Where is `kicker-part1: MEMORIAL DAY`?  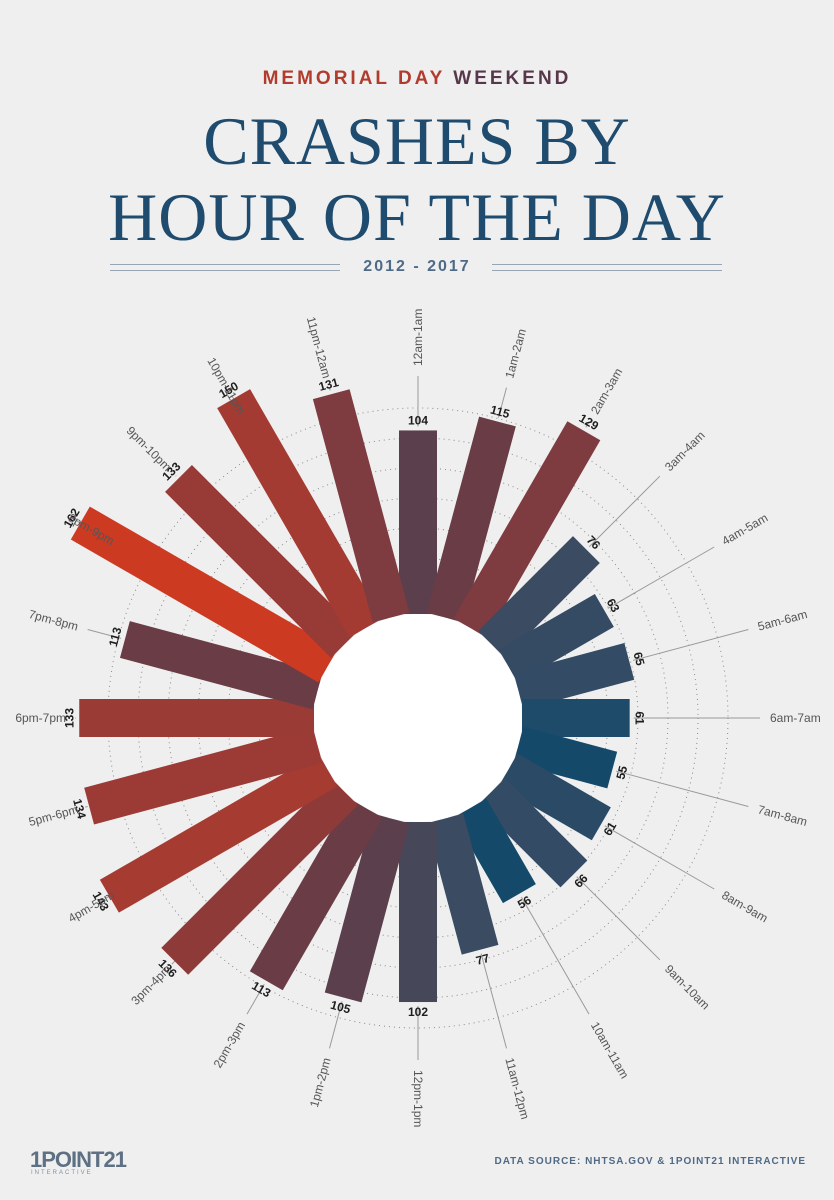
kicker-part1: MEMORIAL DAY is located at coordinates (353, 78).